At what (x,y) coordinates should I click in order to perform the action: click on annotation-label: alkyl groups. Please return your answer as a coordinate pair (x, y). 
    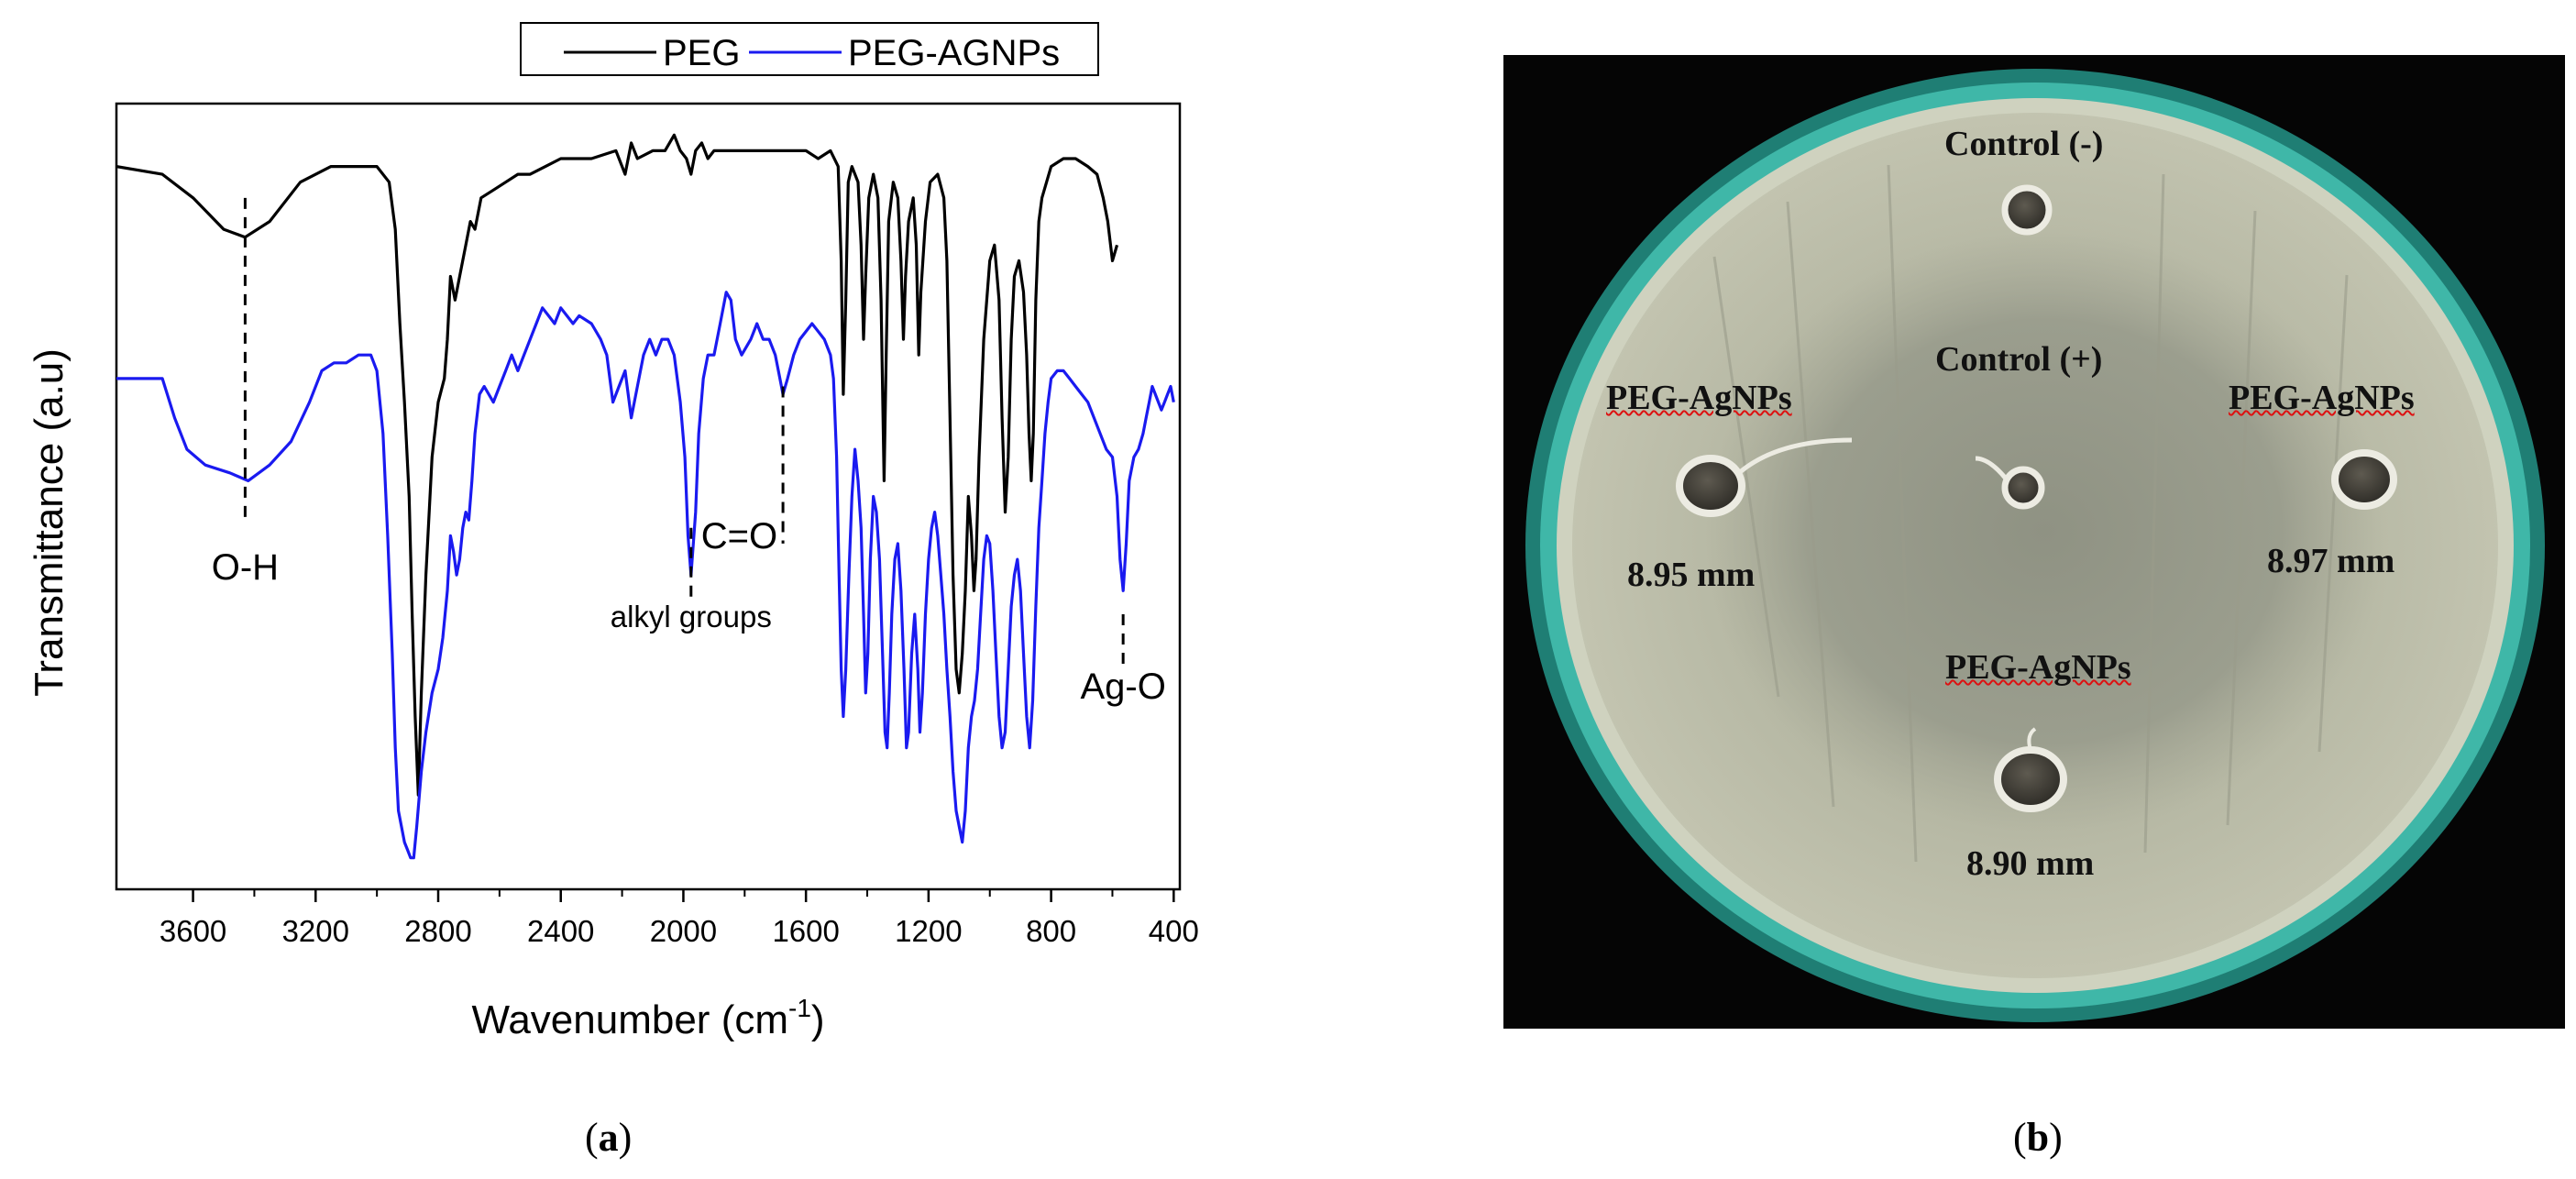
    Looking at the image, I should click on (691, 617).